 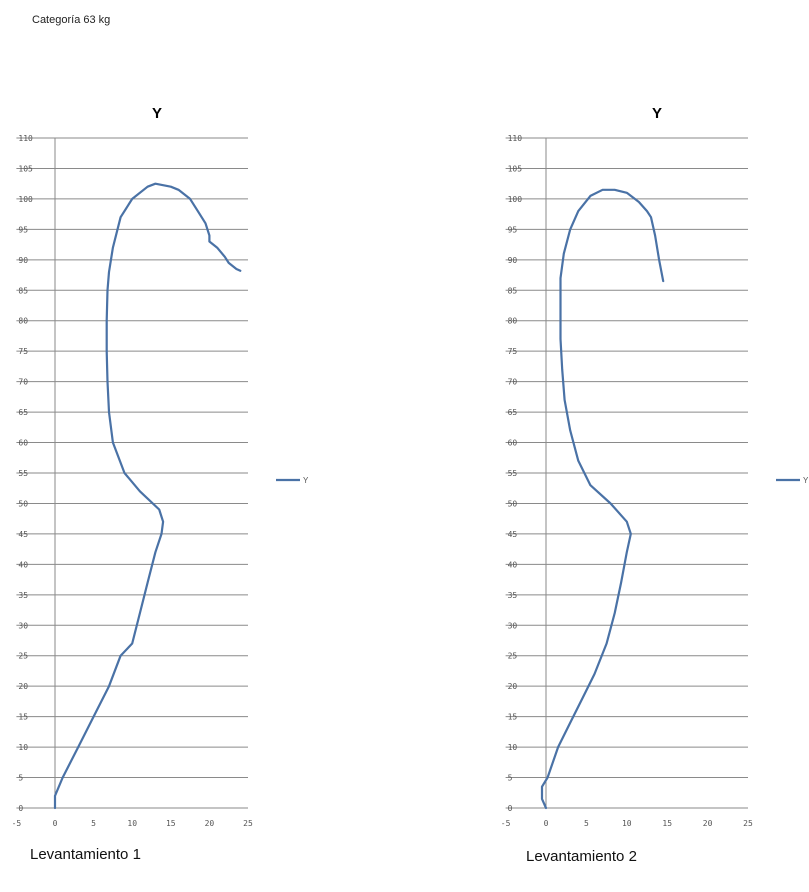 What do you see at coordinates (23, 473) in the screenshot?
I see `y-tick-label: 55` at bounding box center [23, 473].